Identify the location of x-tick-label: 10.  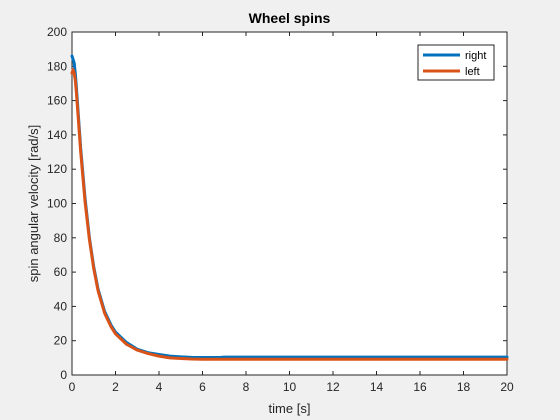
(290, 387).